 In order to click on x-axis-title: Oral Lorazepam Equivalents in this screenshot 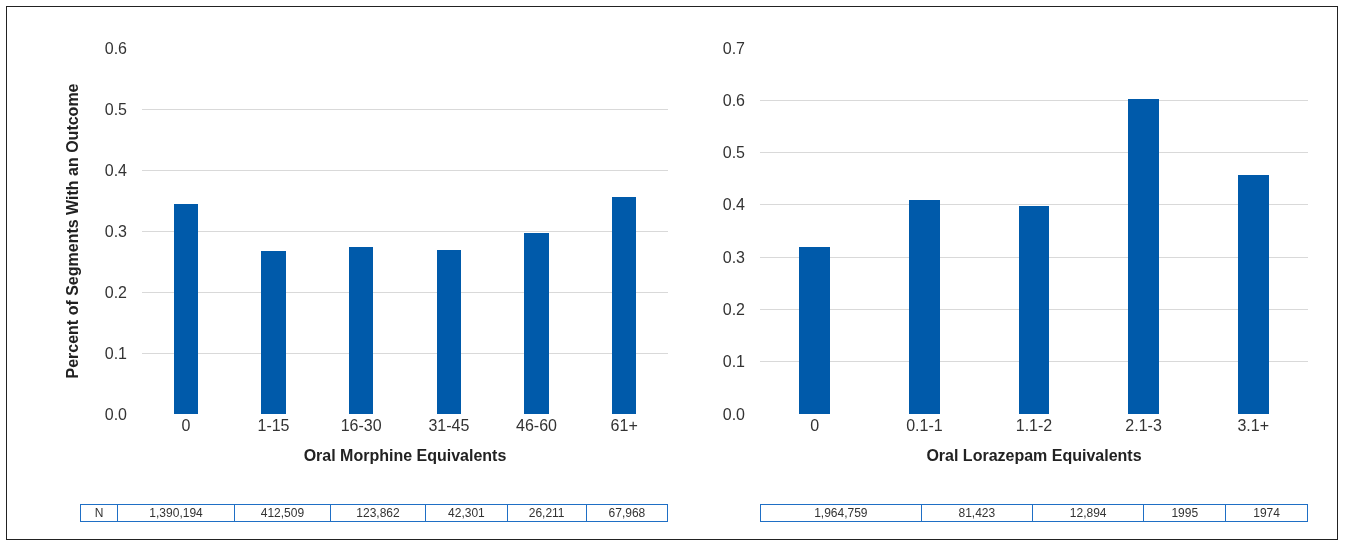, I will do `click(1034, 455)`.